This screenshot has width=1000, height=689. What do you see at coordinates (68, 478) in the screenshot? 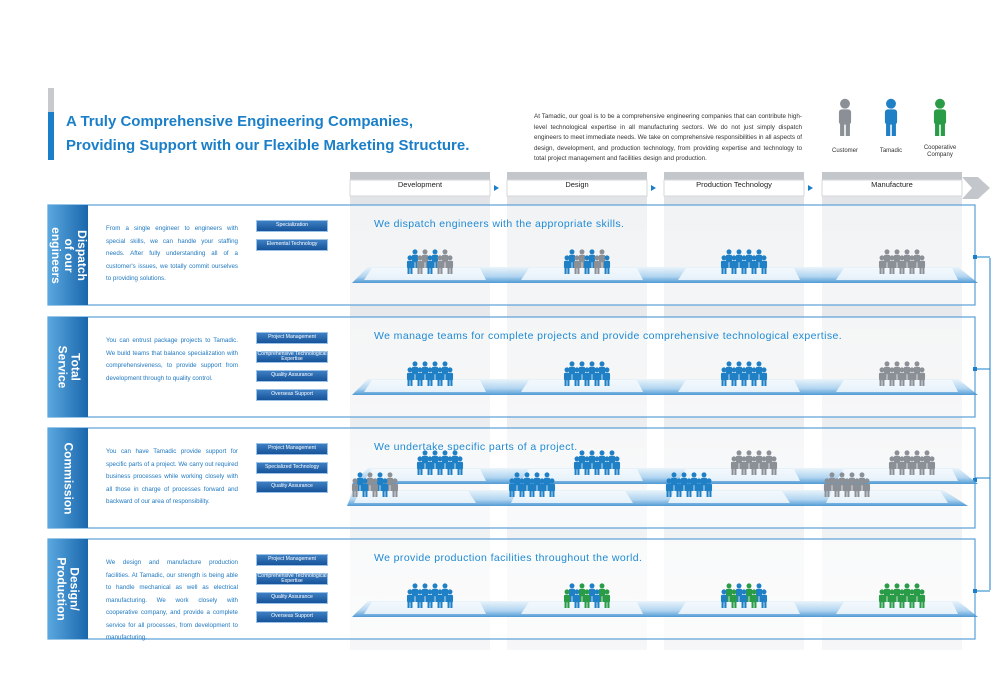
I see `row-label: Commission` at bounding box center [68, 478].